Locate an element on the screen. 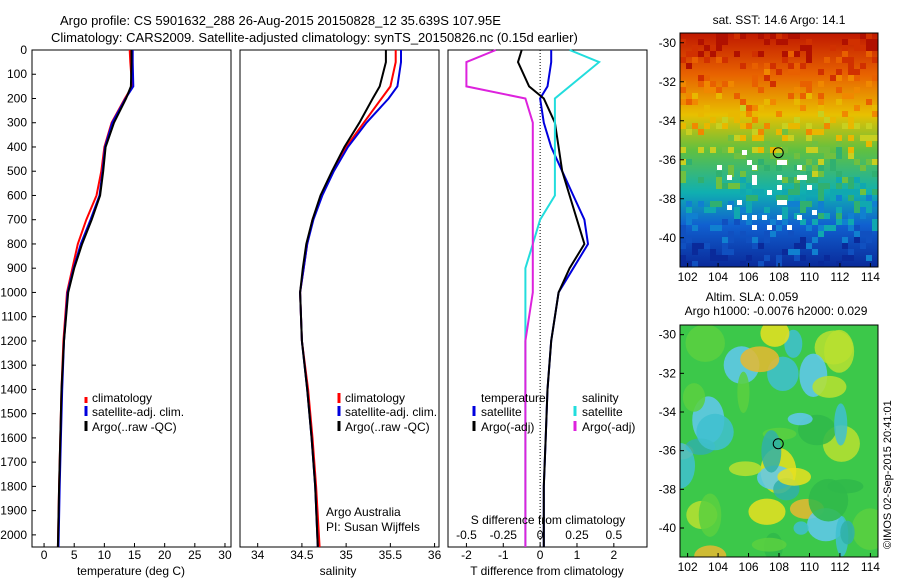 This screenshot has width=900, height=580. depth-tick-label: 1900 is located at coordinates (13, 511).